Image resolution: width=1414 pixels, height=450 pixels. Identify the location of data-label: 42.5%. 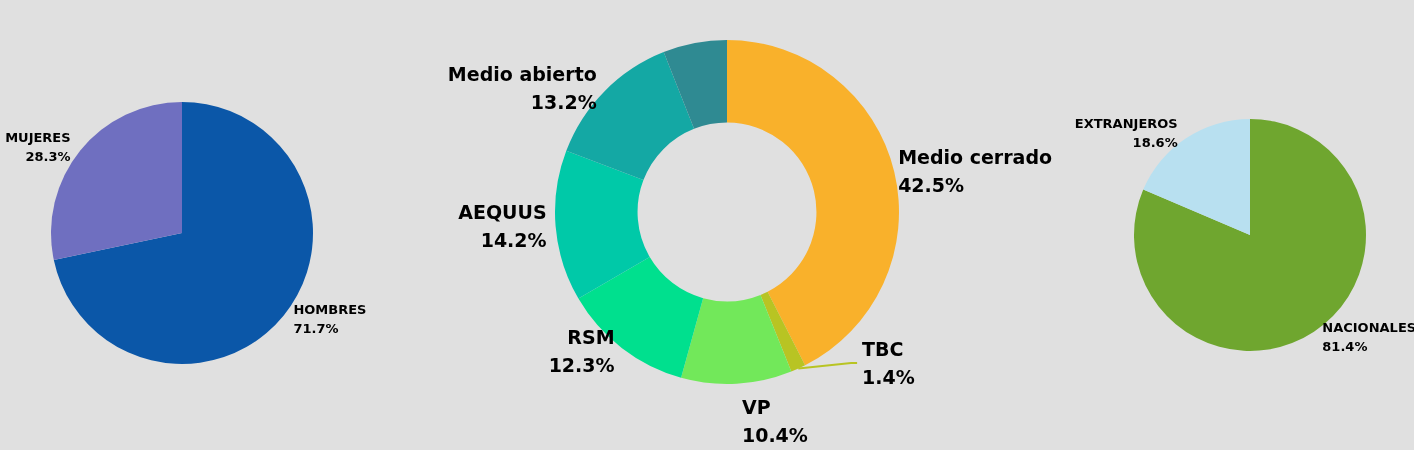
(931, 184).